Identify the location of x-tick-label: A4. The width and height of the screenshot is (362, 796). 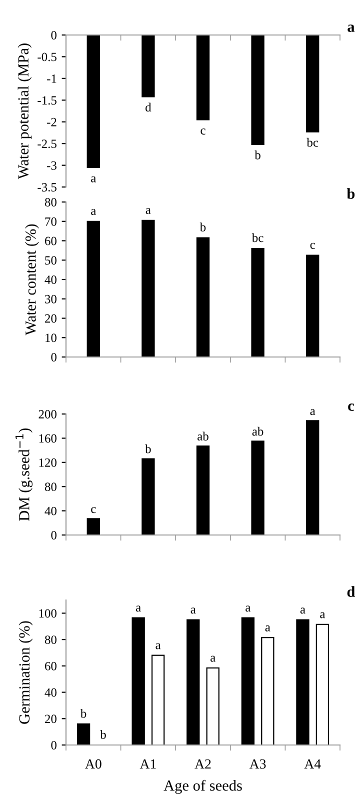
(312, 764).